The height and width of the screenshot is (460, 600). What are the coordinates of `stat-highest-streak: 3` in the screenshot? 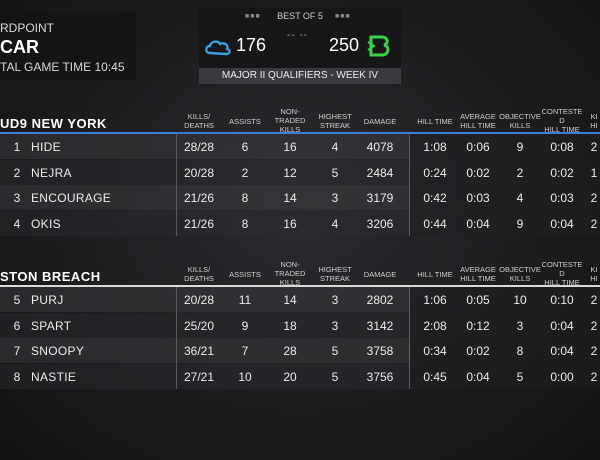 It's located at (335, 198).